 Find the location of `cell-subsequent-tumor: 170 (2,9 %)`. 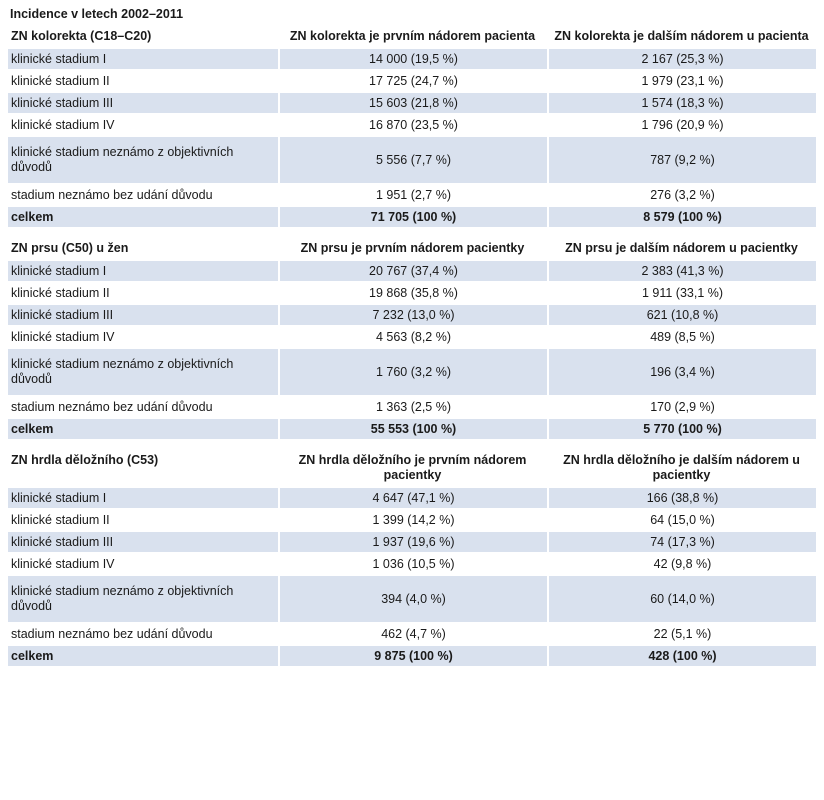

cell-subsequent-tumor: 170 (2,9 %) is located at coordinates (681, 407).